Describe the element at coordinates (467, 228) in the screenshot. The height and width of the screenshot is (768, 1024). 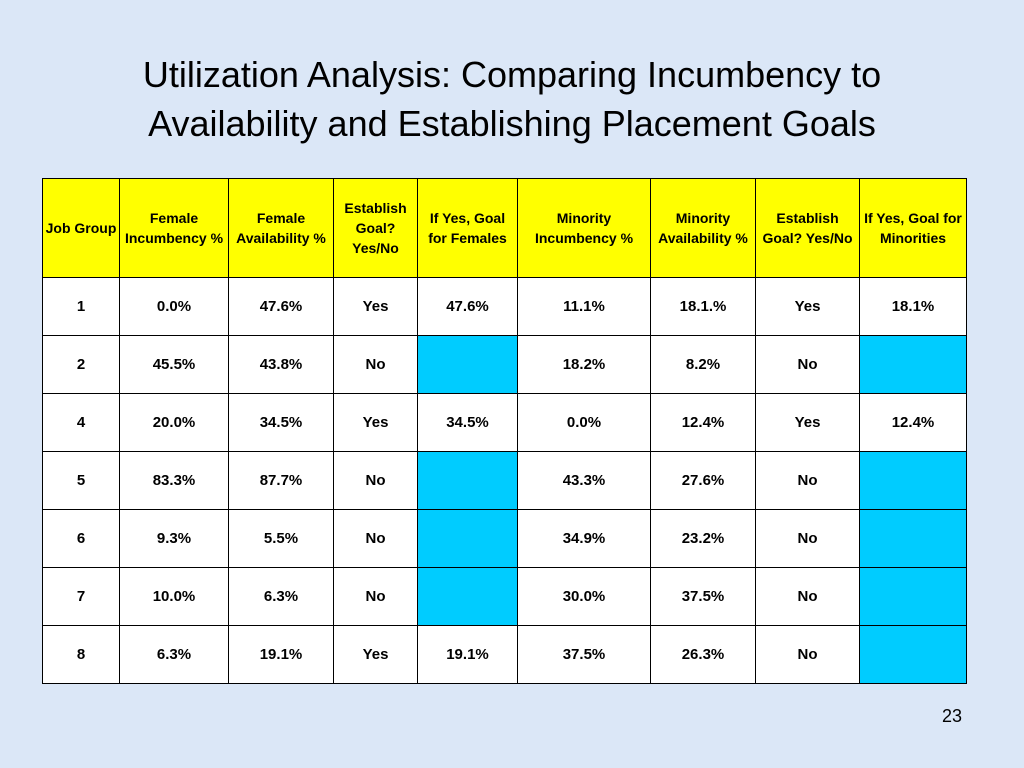
I see `column-header-female-goal: If Yes, Goal for Females` at that location.